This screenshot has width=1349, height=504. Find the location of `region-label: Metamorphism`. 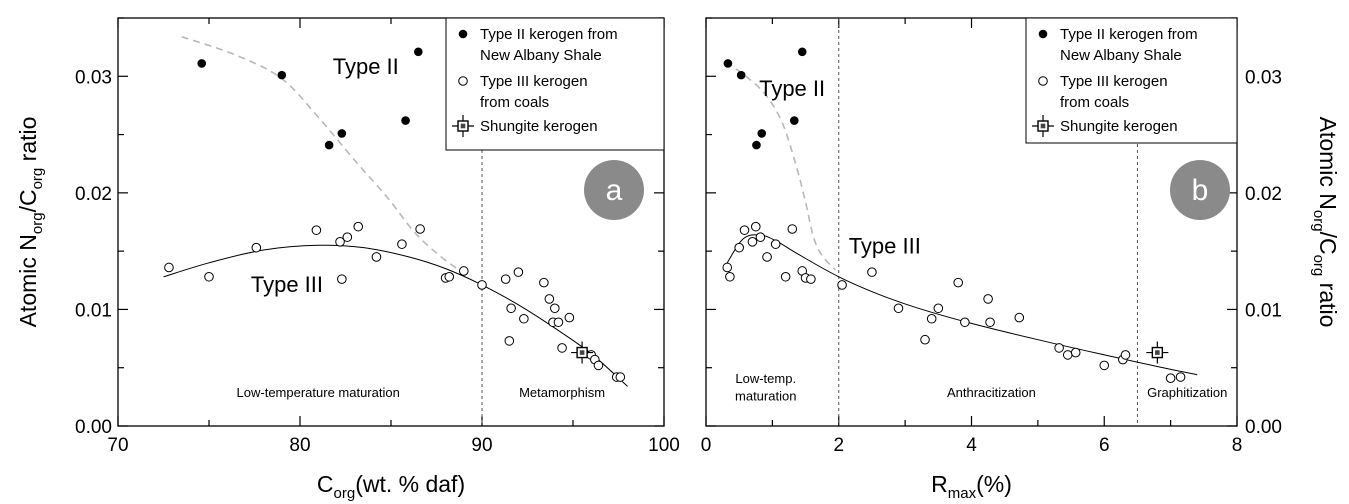

region-label: Metamorphism is located at coordinates (562, 392).